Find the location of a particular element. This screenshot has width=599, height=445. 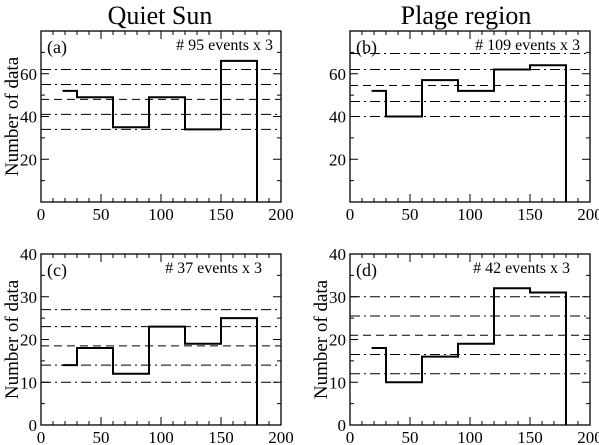

panel-label-d: (d) is located at coordinates (366, 270).